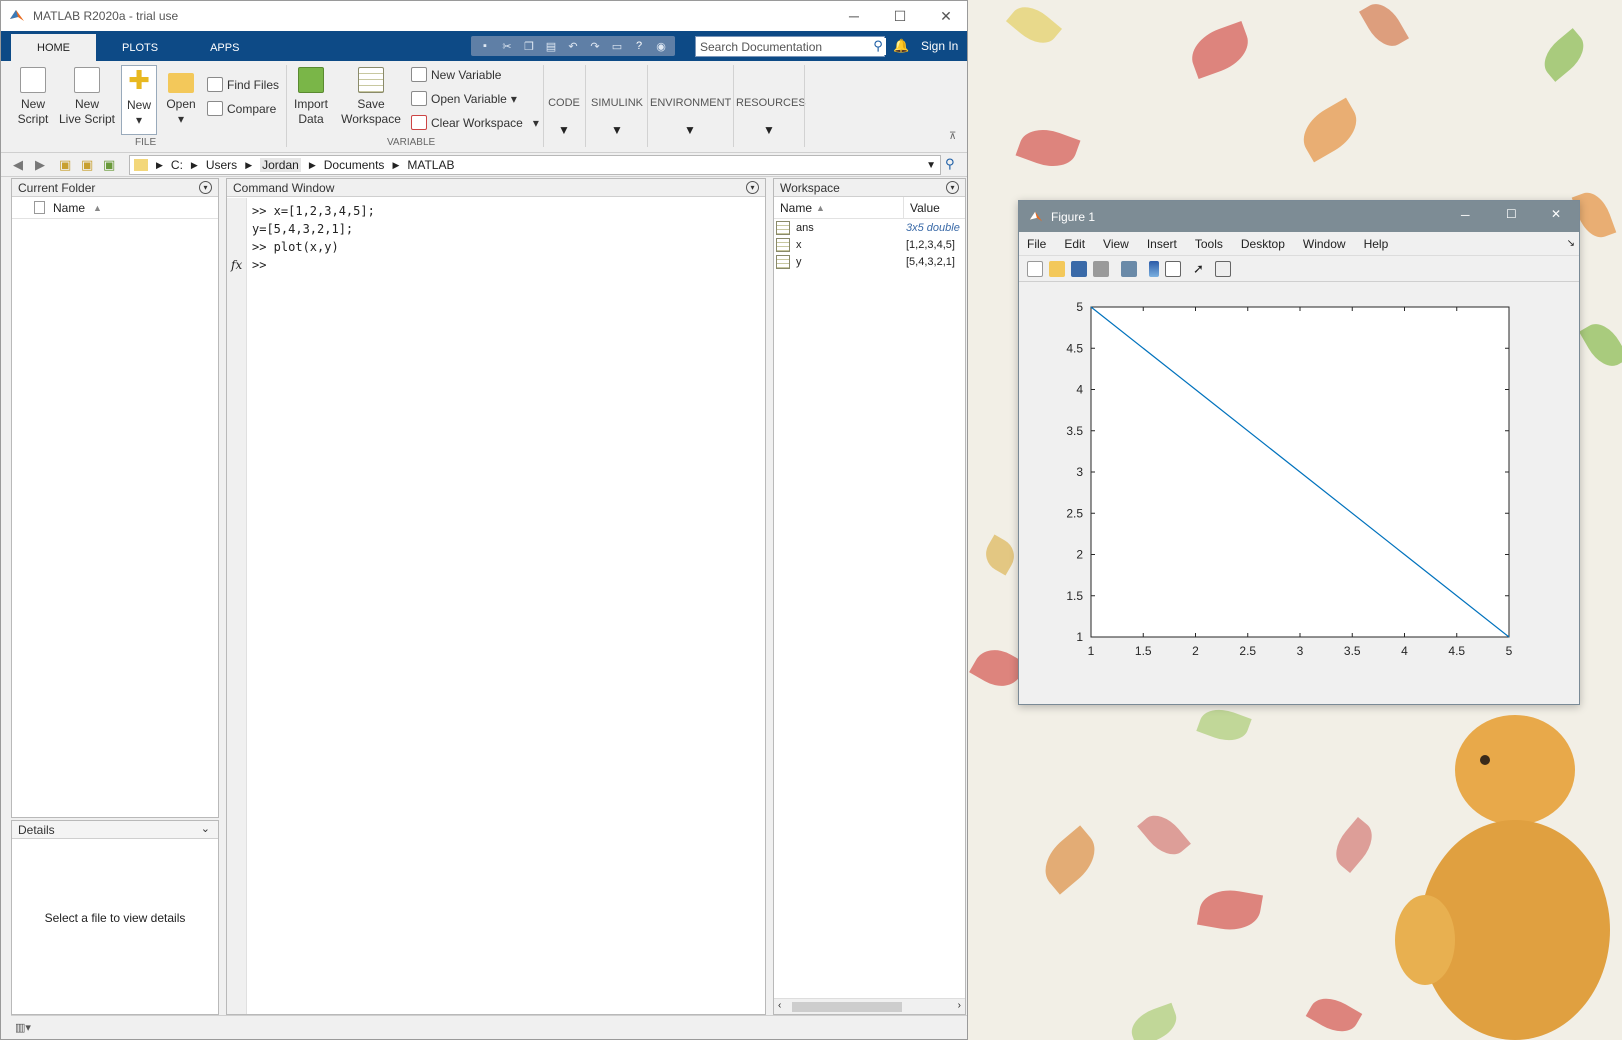 This screenshot has height=1040, width=1622. I want to click on clear-workspace-button: Clear Workspace ▾, so click(475, 122).